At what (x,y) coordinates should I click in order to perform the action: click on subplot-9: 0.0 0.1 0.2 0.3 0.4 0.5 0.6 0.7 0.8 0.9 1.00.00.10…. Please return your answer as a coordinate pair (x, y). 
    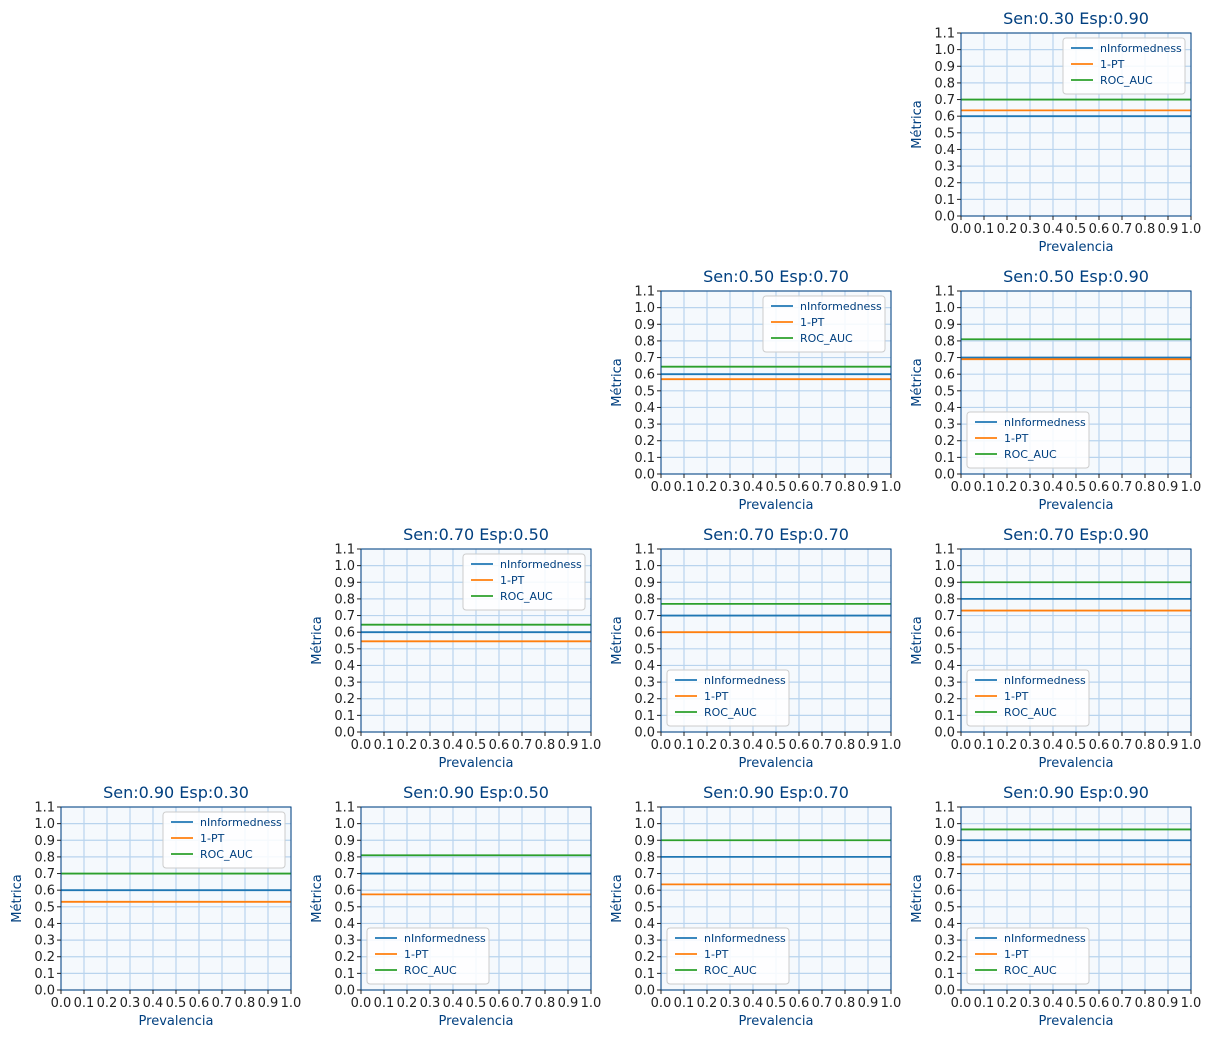
    Looking at the image, I should click on (1055, 906).